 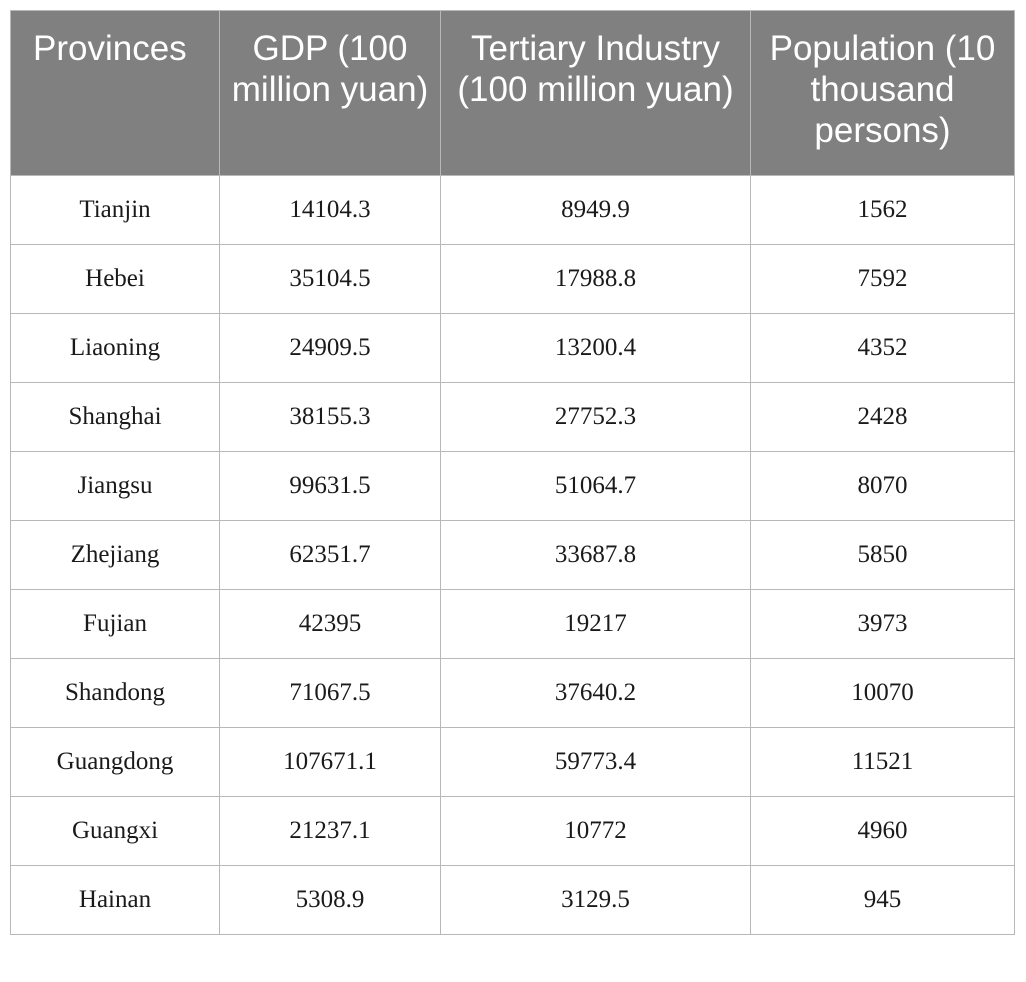 What do you see at coordinates (330, 279) in the screenshot?
I see `gdp-cell: 35104.5` at bounding box center [330, 279].